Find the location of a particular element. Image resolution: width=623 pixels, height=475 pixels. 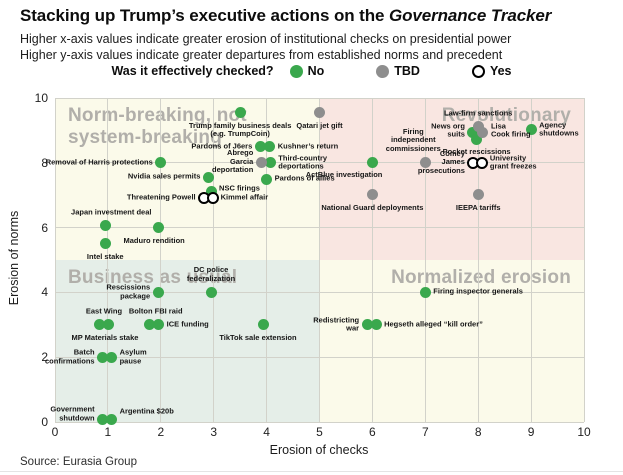

y-tick-10: 10 is located at coordinates (41, 98).